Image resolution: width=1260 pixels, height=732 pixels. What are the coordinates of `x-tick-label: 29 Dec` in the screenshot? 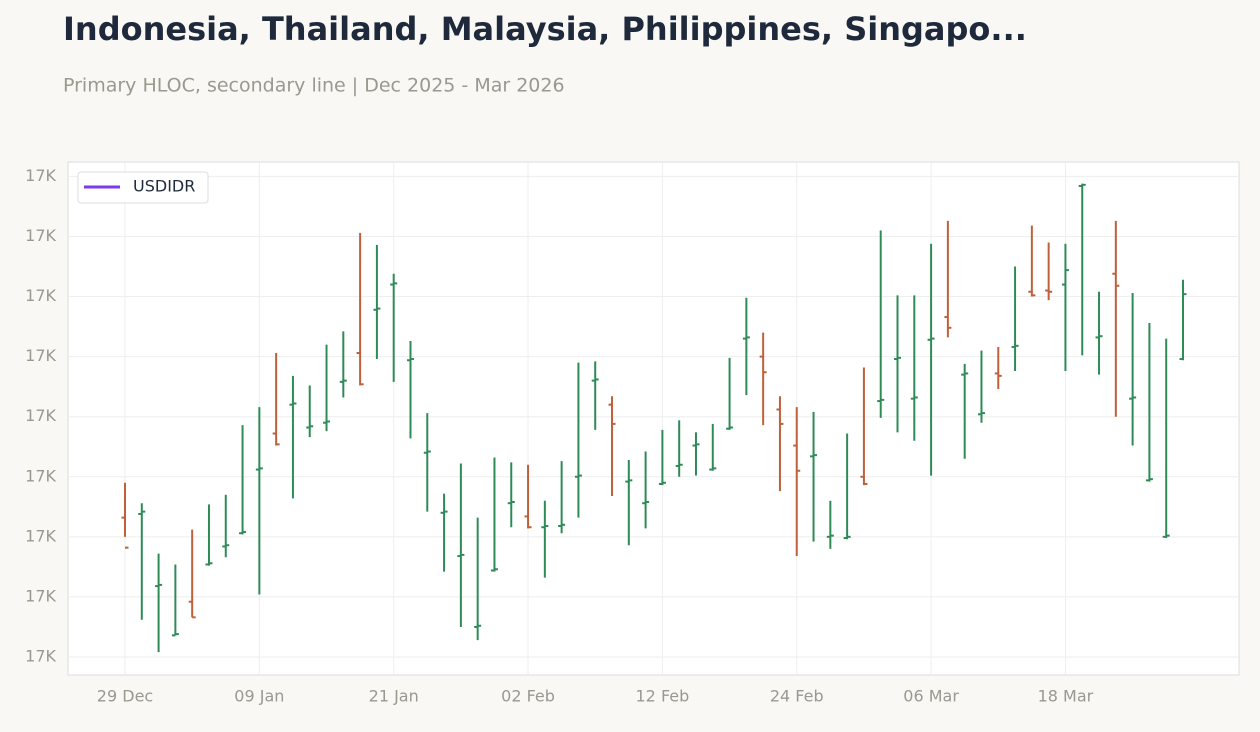 It's located at (125, 696).